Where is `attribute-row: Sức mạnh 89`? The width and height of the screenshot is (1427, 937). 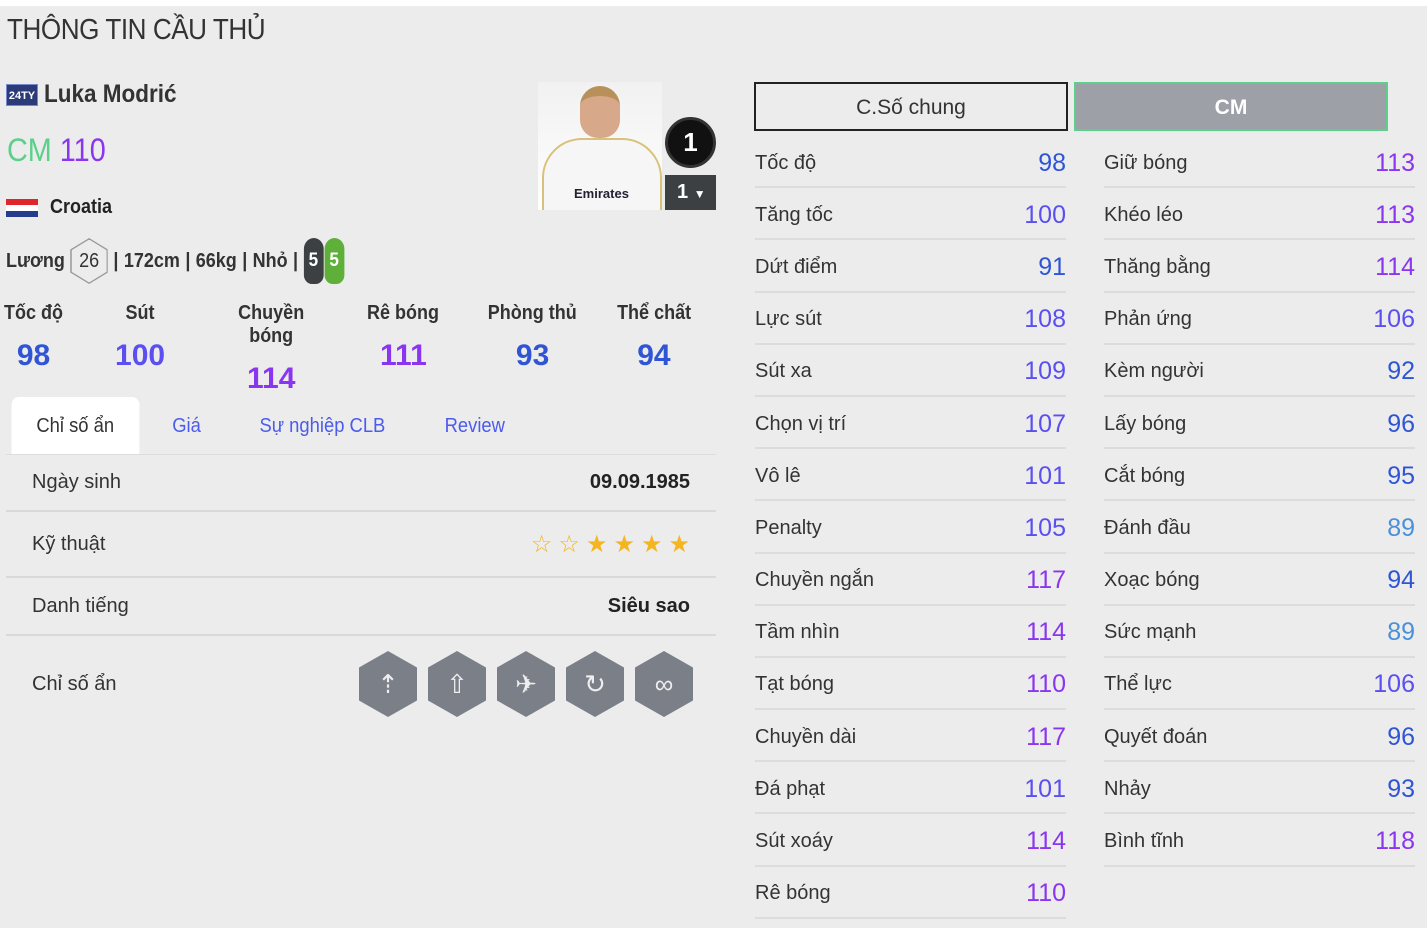 attribute-row: Sức mạnh 89 is located at coordinates (1259, 632).